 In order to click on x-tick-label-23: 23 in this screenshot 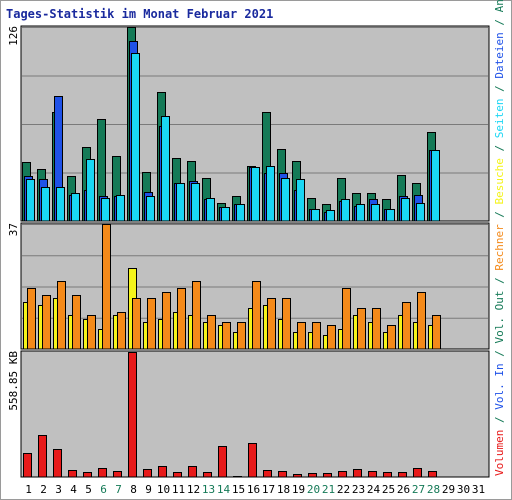, I will do `click(358, 489)`.